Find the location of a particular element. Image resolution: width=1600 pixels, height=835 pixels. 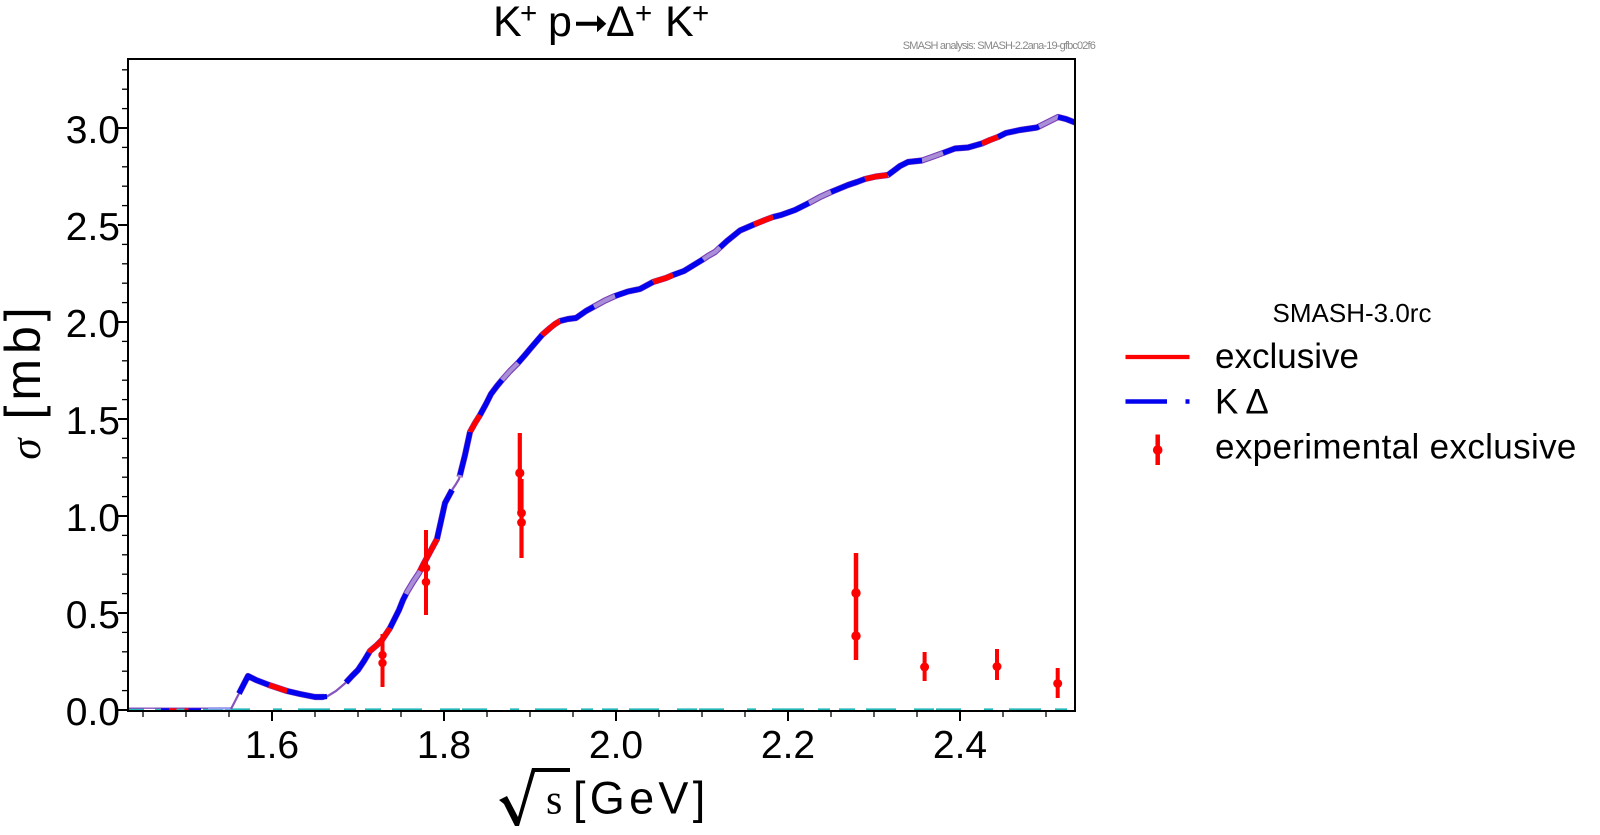

svg-text: experimental exclusive is located at coordinates (1396, 447).